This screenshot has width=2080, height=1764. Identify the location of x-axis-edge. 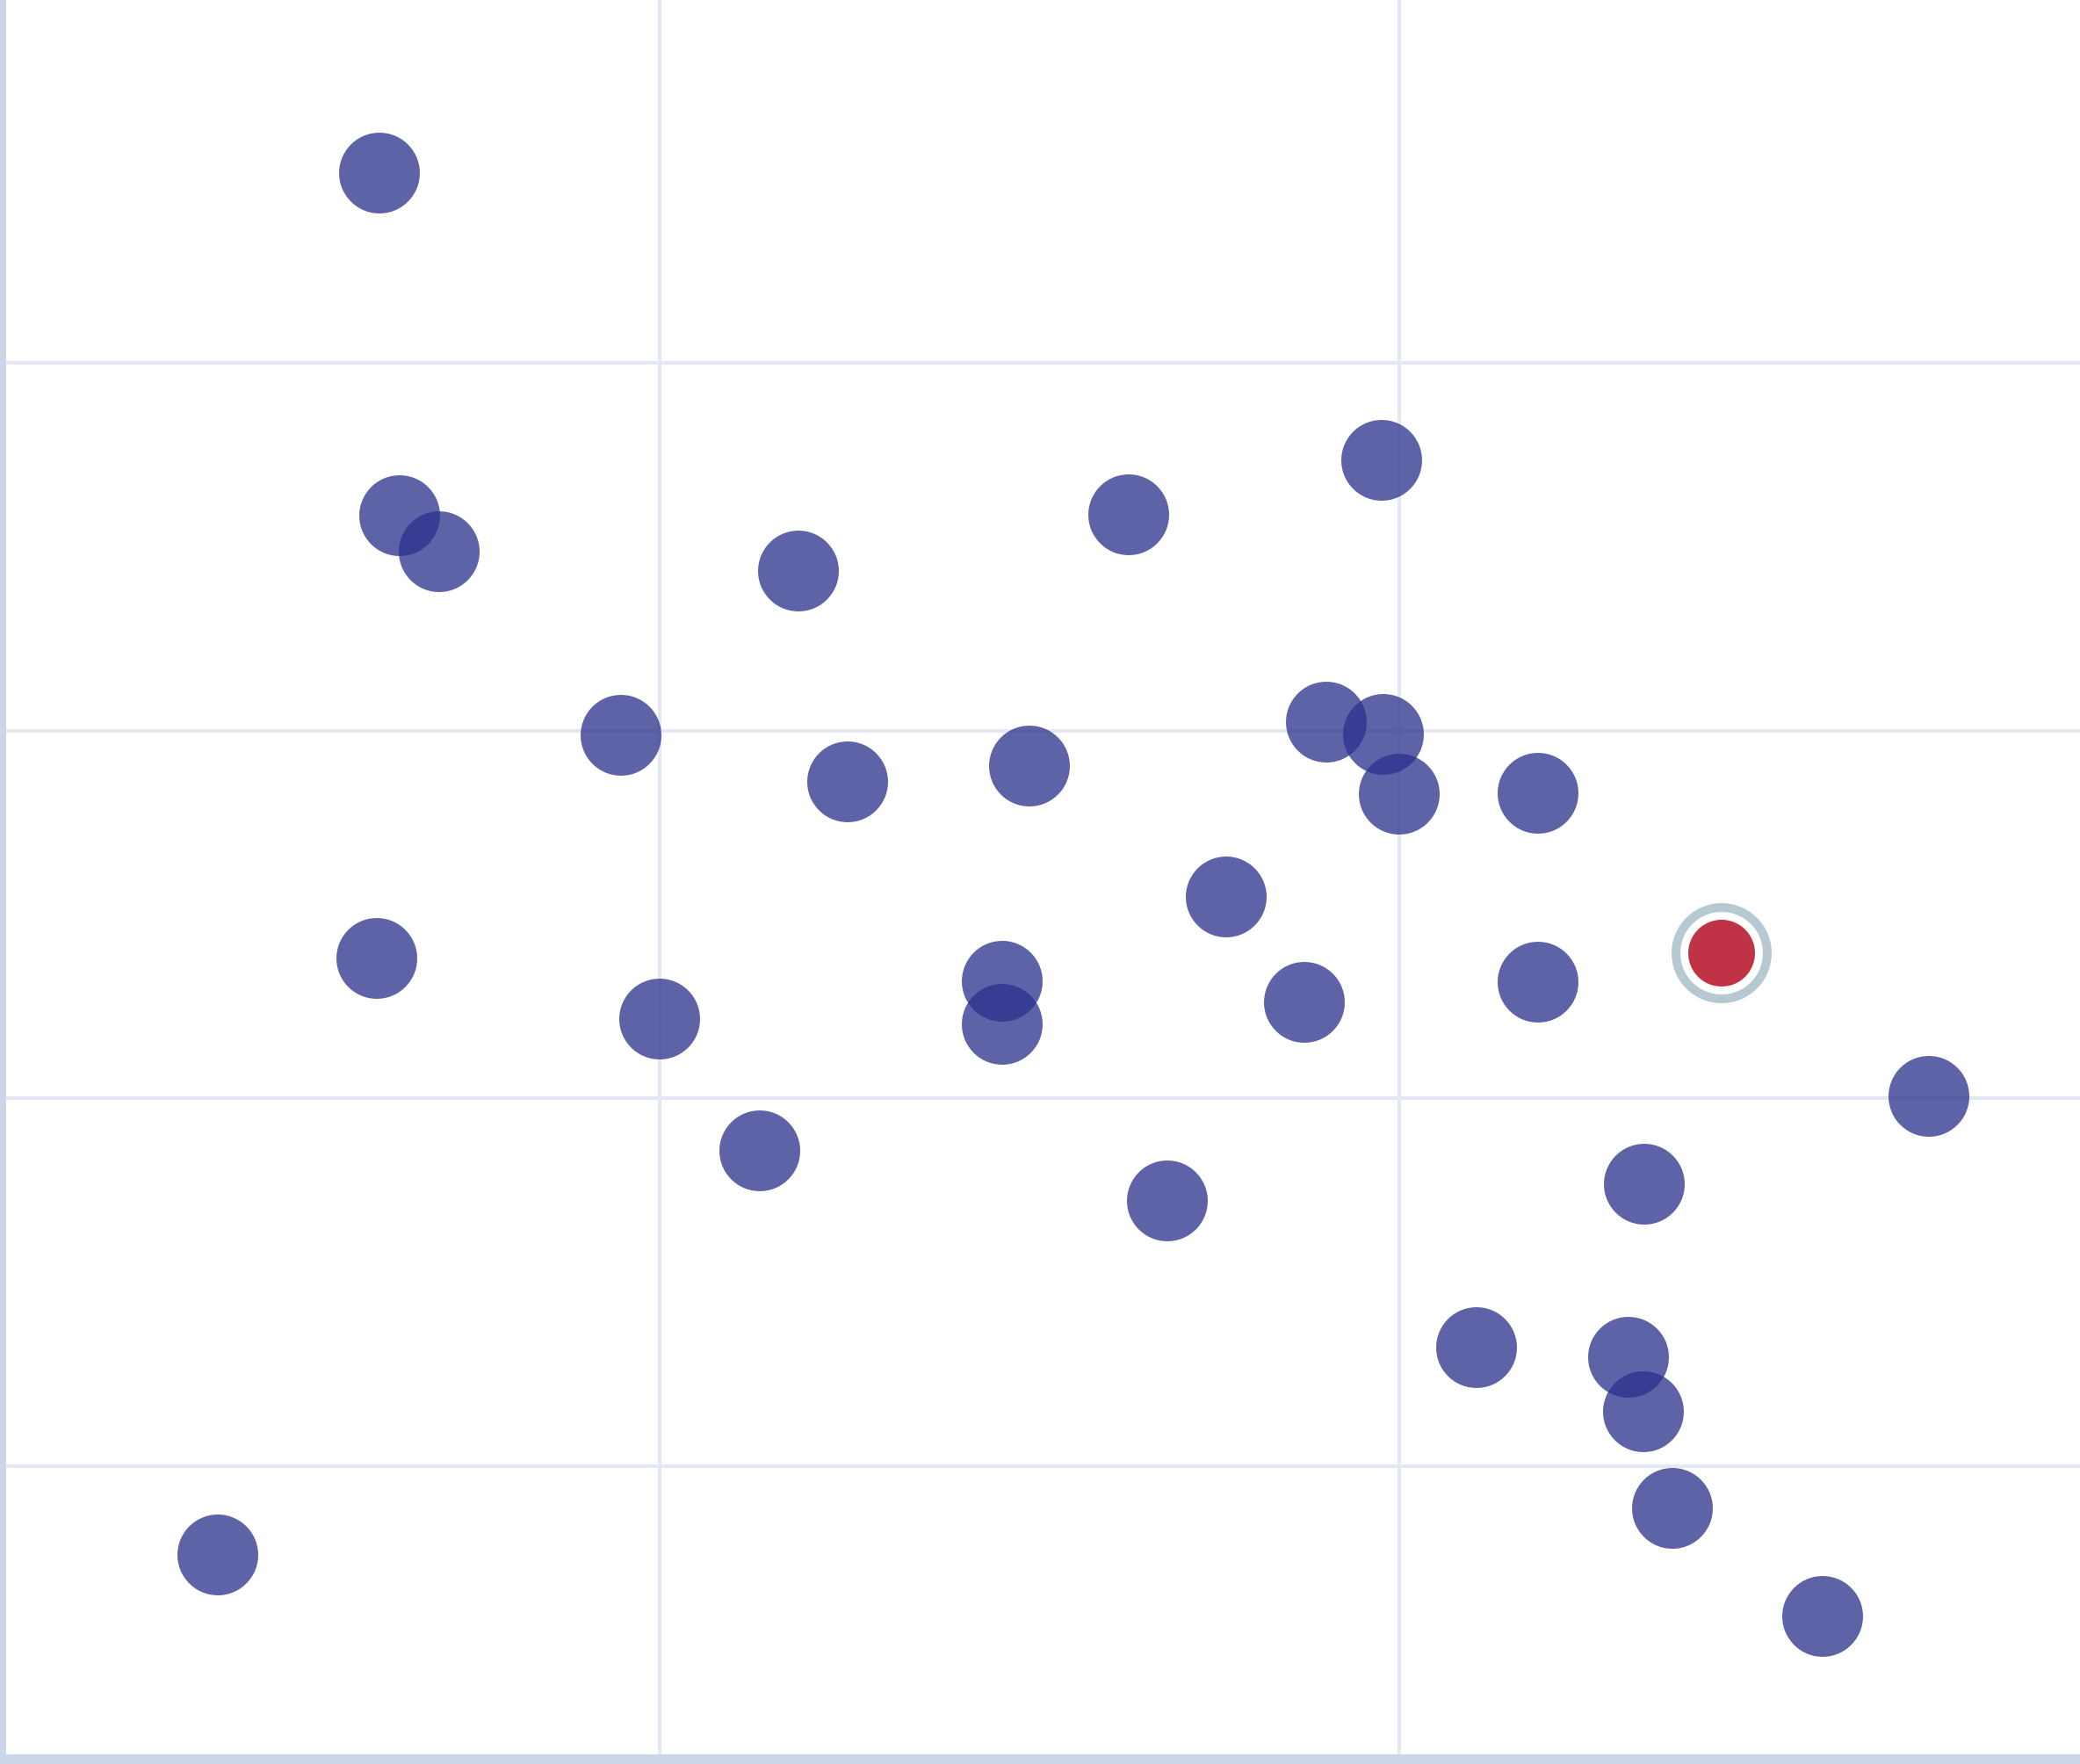
(1040, 1759).